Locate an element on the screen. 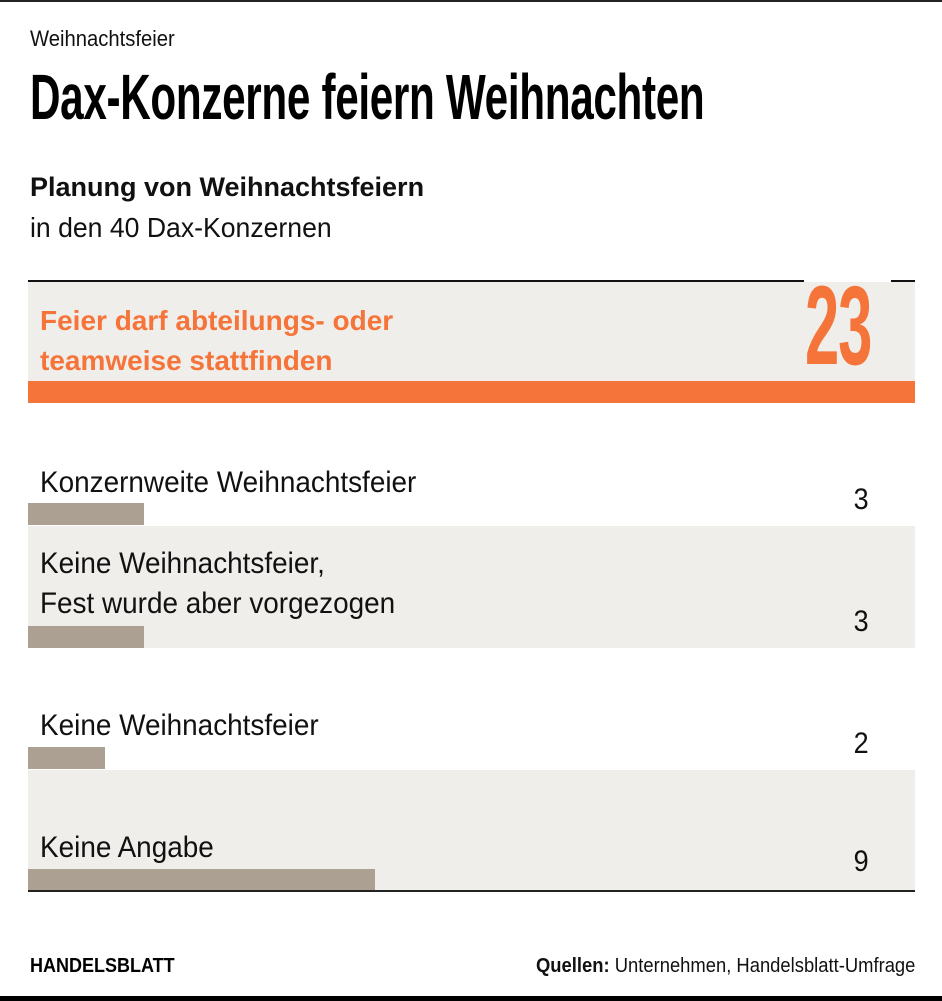  publisher-logo: HANDELSBLATT is located at coordinates (102, 966).